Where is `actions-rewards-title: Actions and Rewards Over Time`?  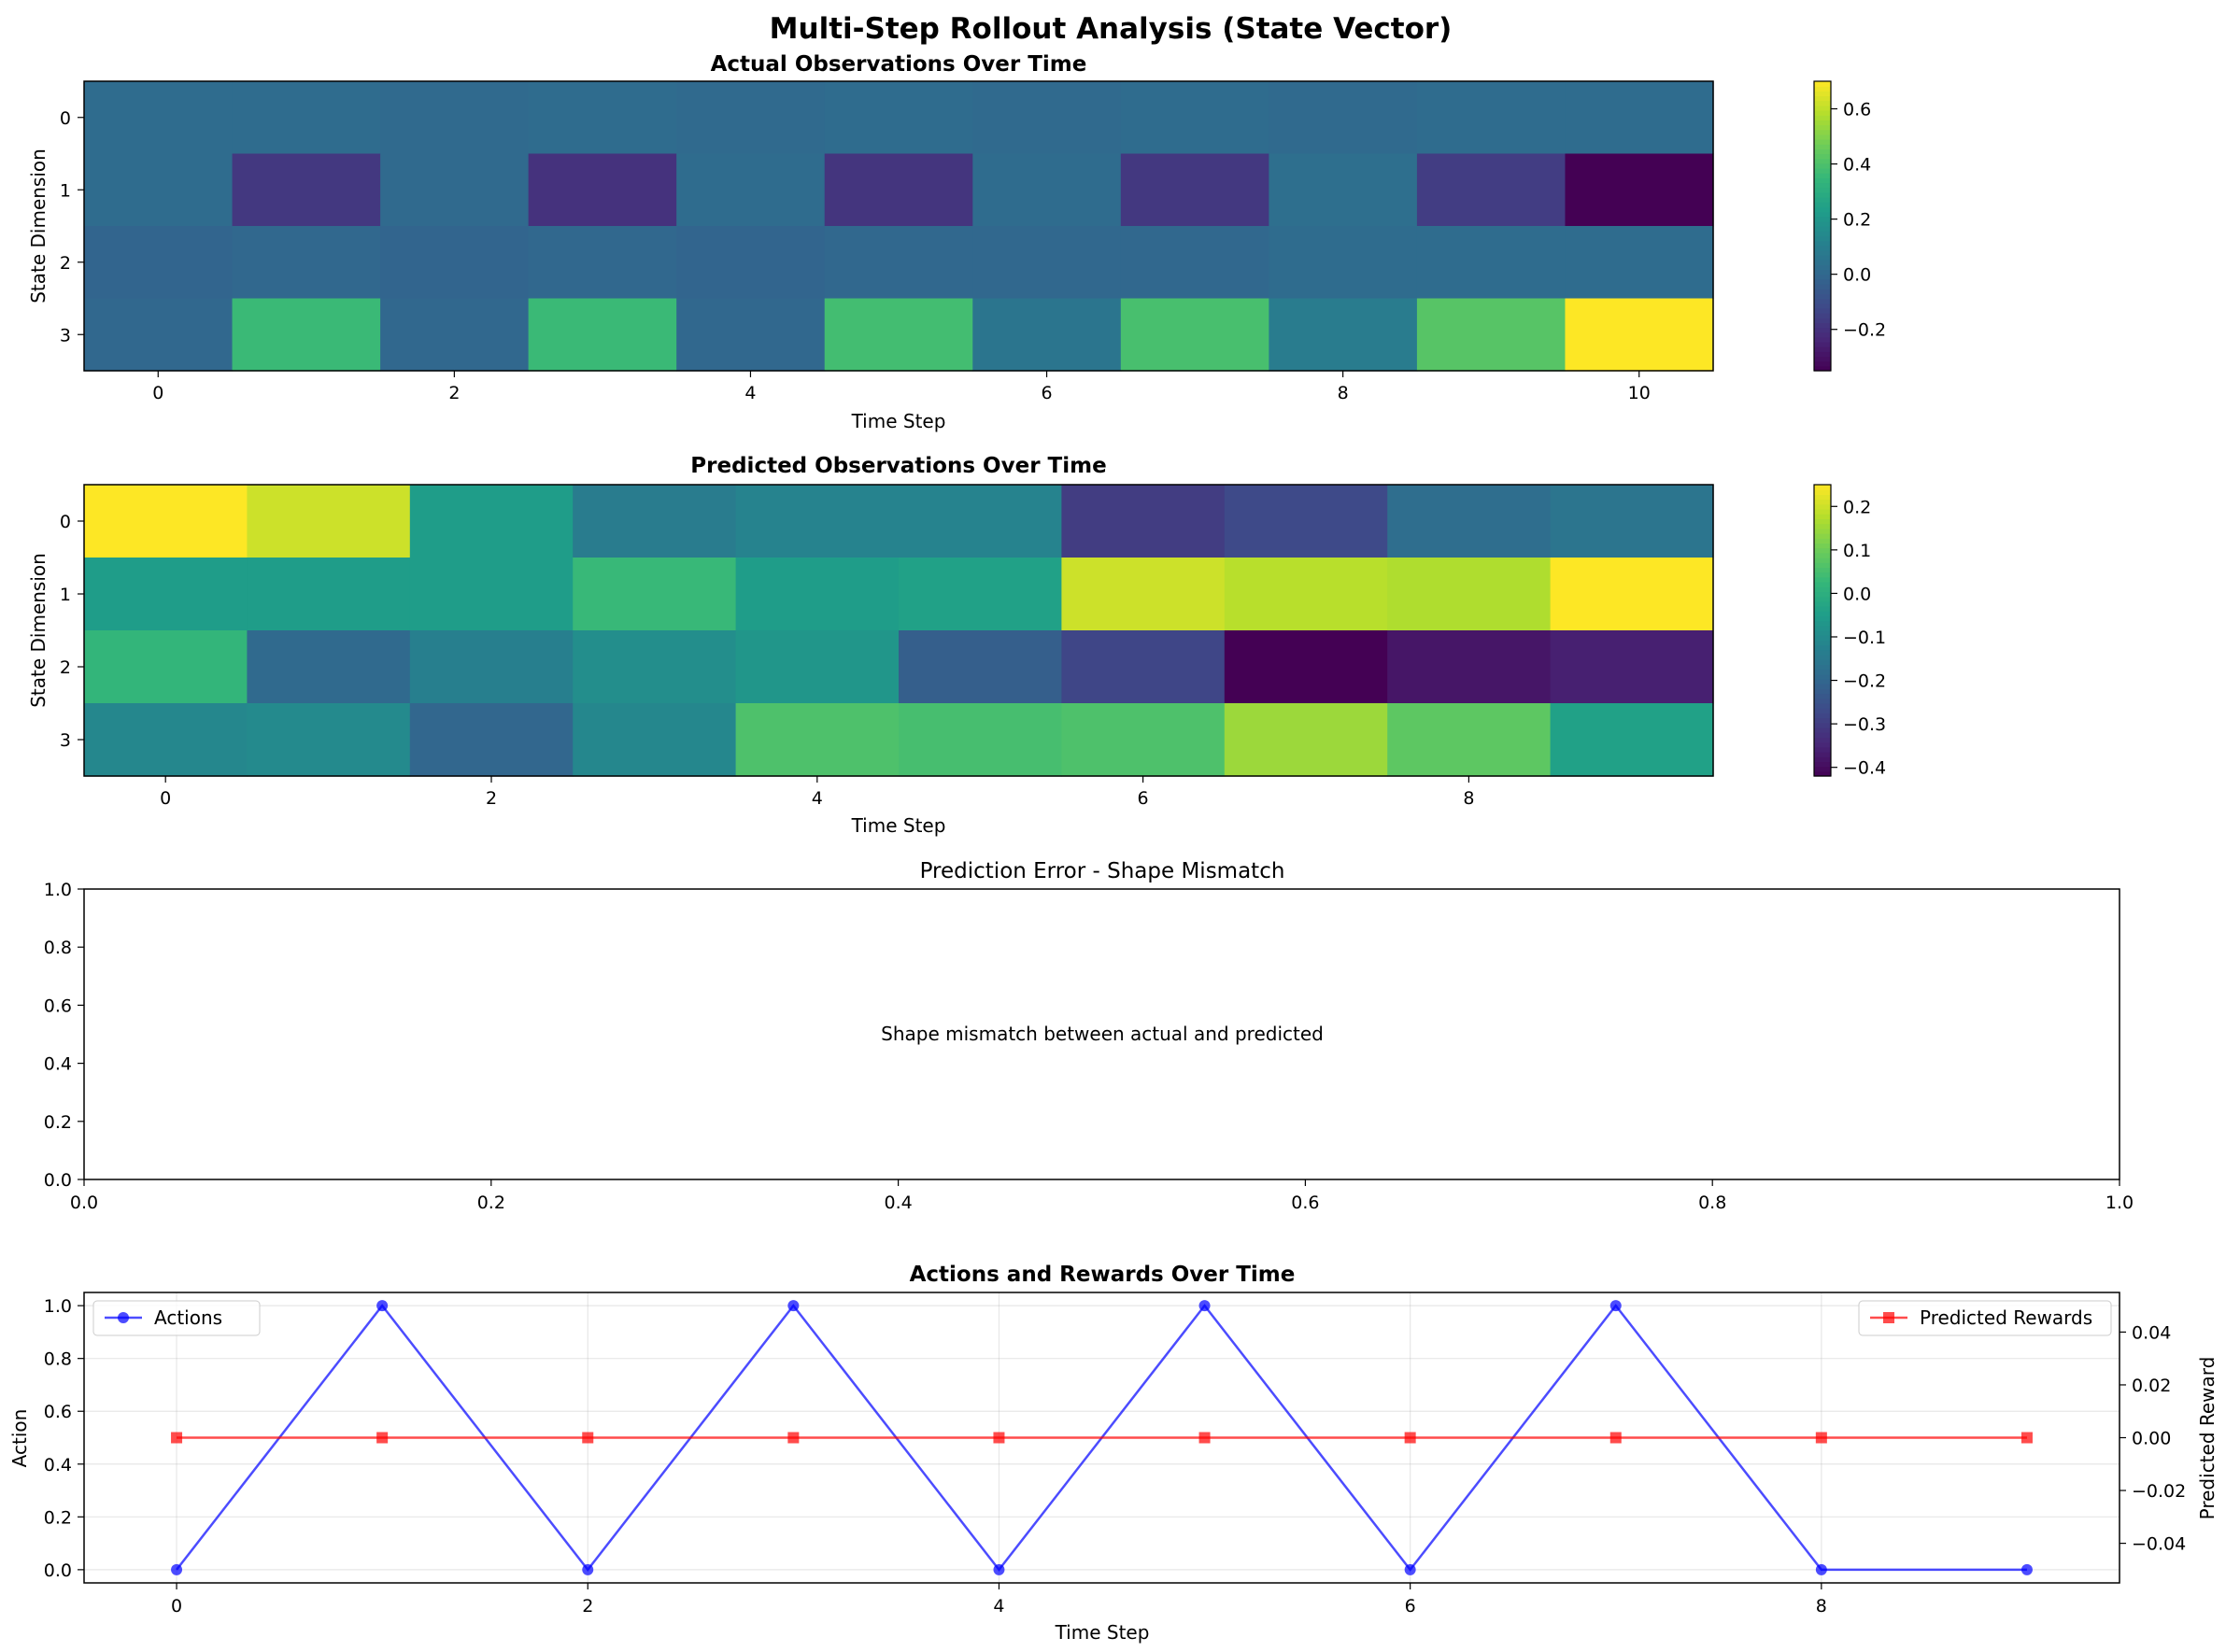 actions-rewards-title: Actions and Rewards Over Time is located at coordinates (1103, 1275).